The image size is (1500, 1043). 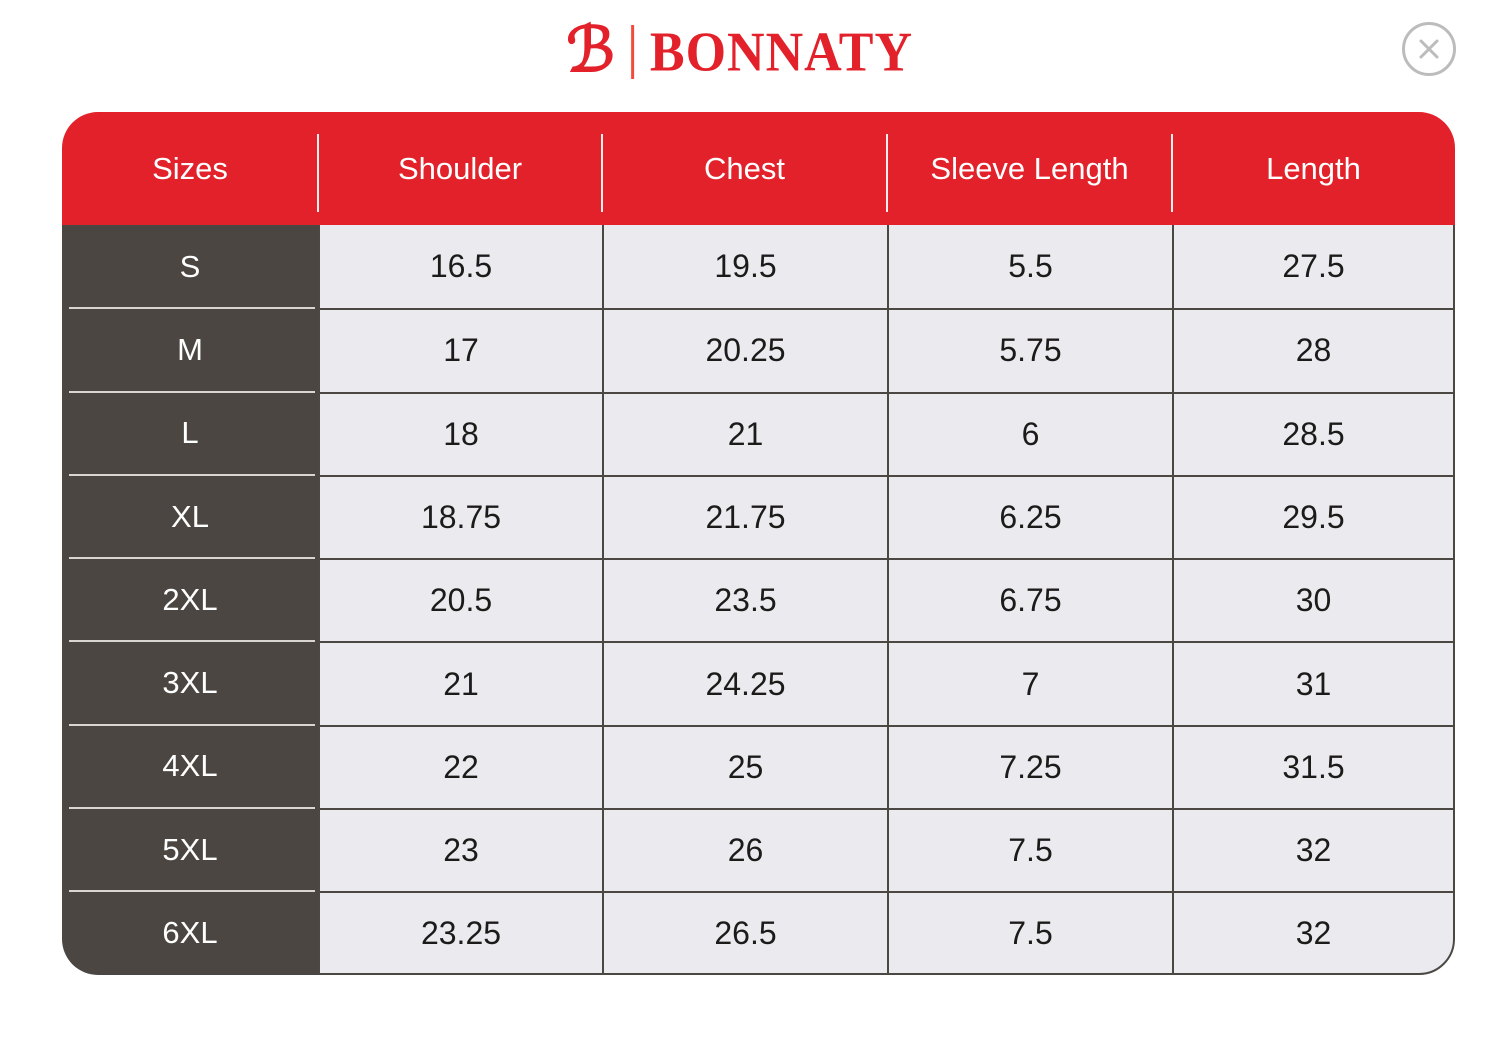 What do you see at coordinates (1029, 168) in the screenshot?
I see `header-cell-sleeve-length: Sleeve Length` at bounding box center [1029, 168].